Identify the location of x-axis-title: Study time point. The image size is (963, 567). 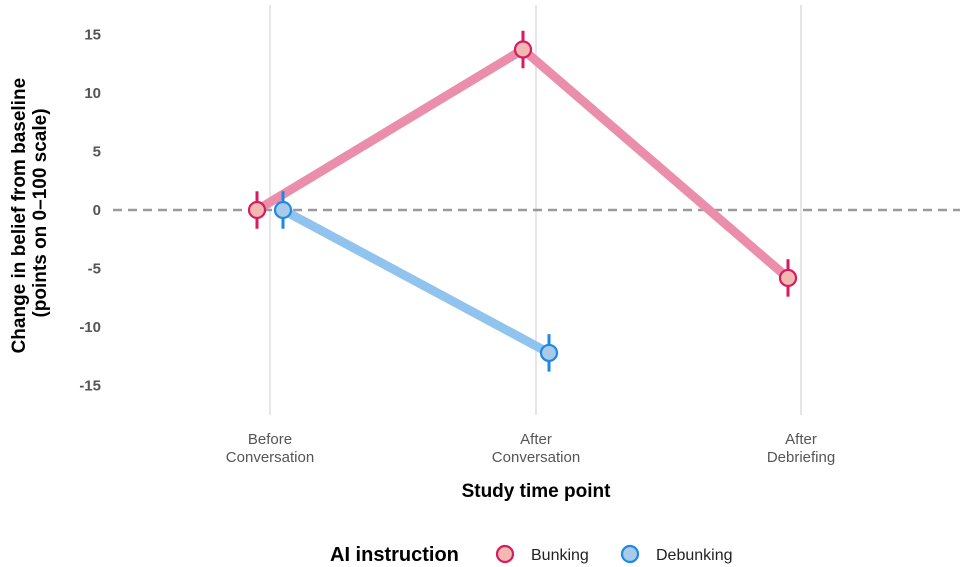
(537, 491).